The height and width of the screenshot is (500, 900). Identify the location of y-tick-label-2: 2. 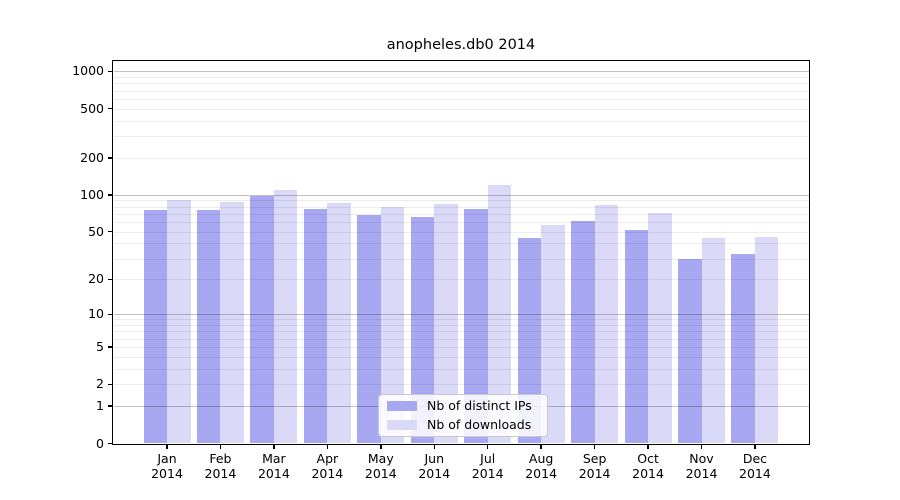
(100, 384).